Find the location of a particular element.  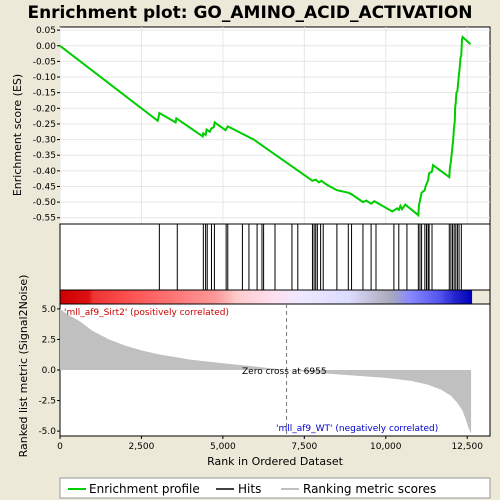

negative-correlation-label: 'mll_af9_WT' (negatively correlated) is located at coordinates (357, 429).